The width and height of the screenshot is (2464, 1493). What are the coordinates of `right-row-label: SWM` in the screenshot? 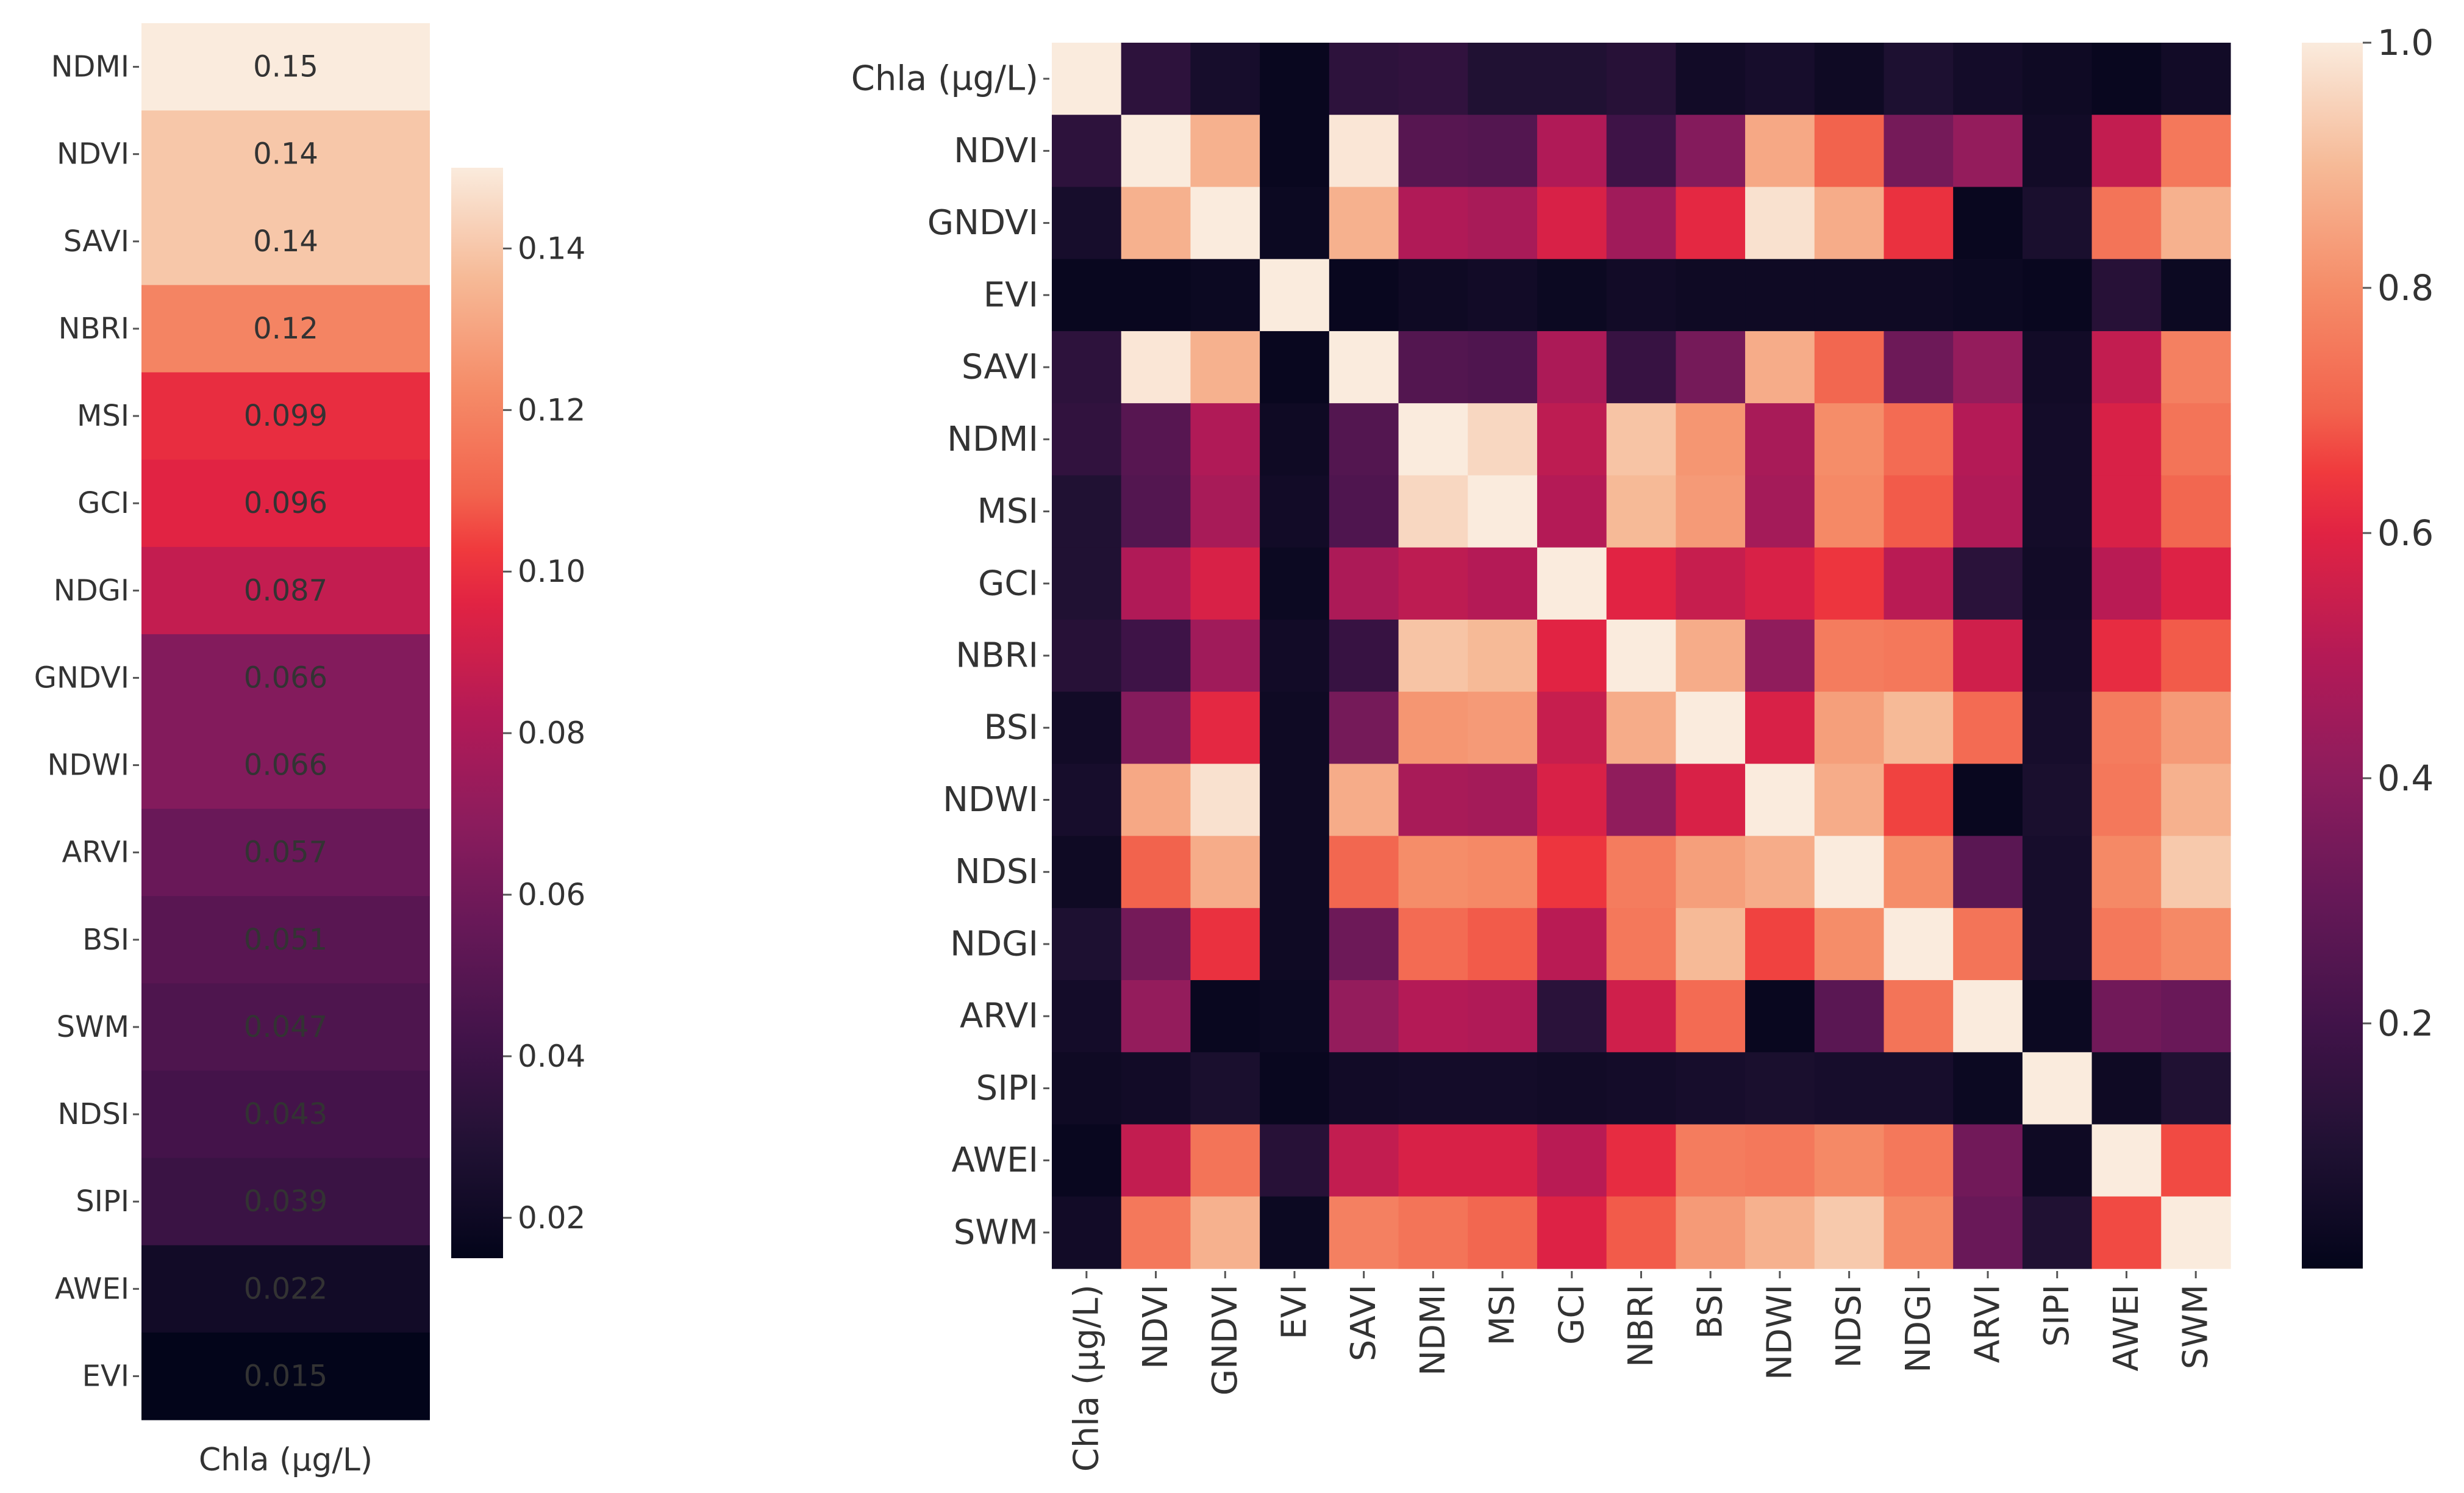 It's located at (996, 1232).